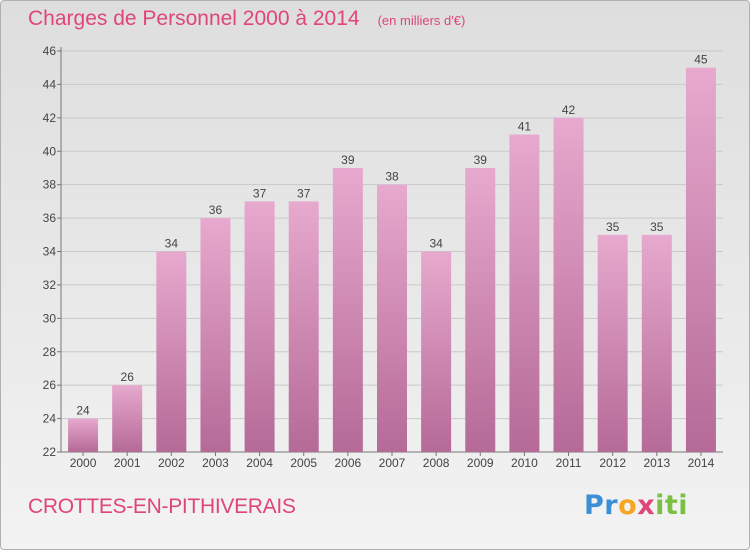  What do you see at coordinates (569, 463) in the screenshot?
I see `x-tick-label: 2011` at bounding box center [569, 463].